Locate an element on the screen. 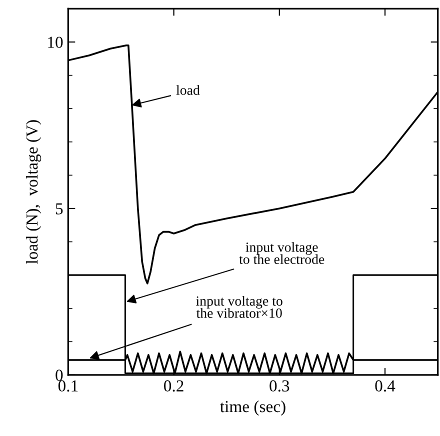 This screenshot has width=440, height=436. annotation: input voltage to the vibrator×10 is located at coordinates (239, 307).